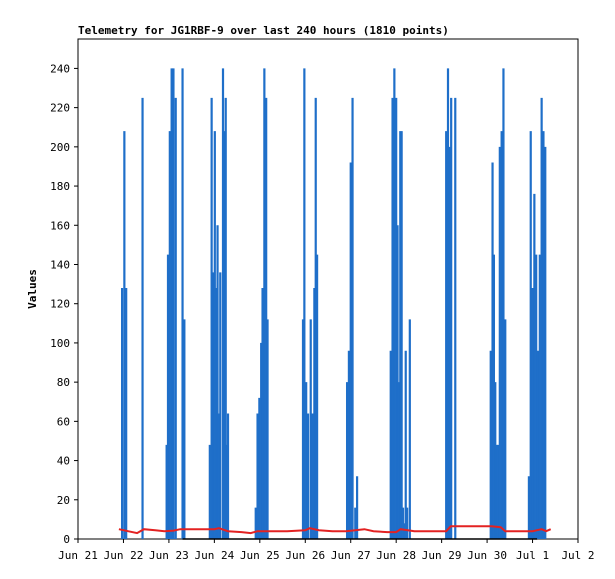 The image size is (615, 579). I want to click on y-tick-label: 60, so click(63, 421).